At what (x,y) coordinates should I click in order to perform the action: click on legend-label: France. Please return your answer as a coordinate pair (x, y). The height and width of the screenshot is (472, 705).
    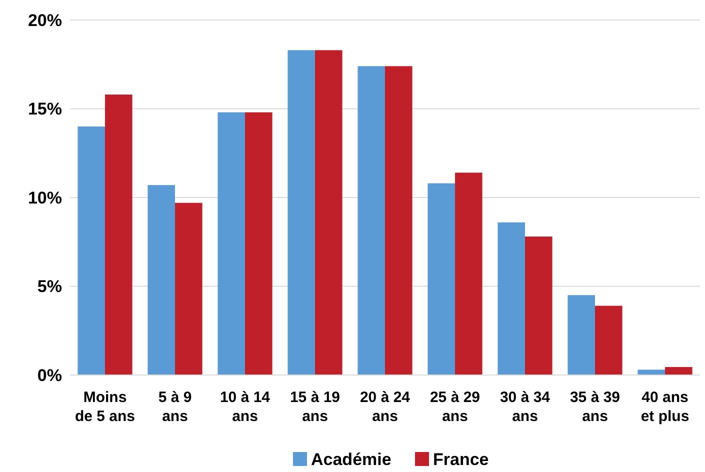
    Looking at the image, I should click on (461, 459).